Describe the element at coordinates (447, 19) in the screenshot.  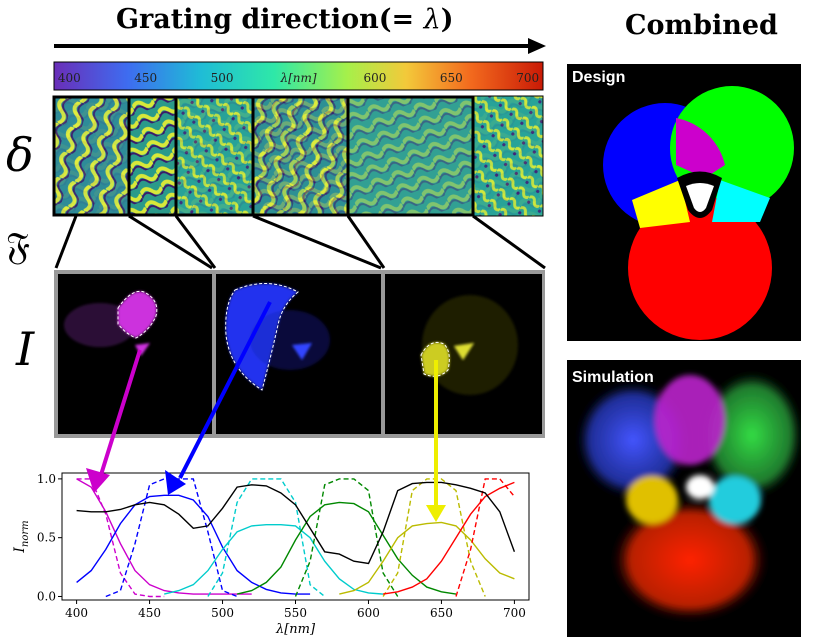
I see `title-close: )` at that location.